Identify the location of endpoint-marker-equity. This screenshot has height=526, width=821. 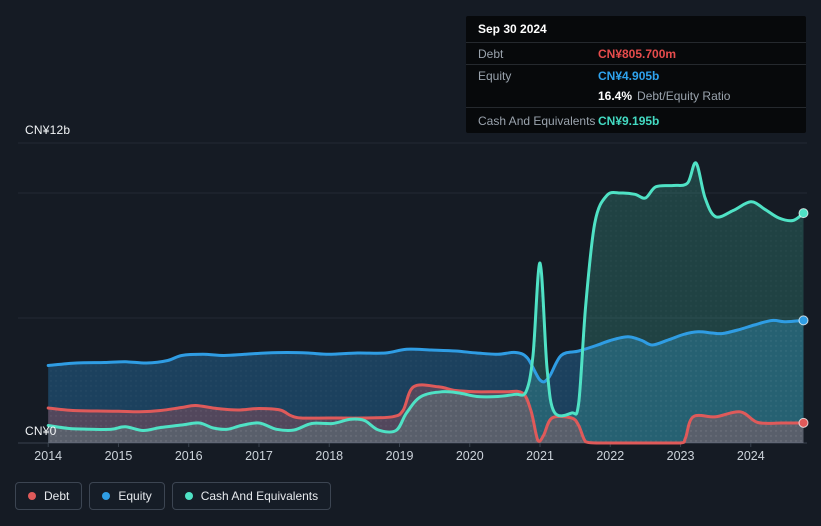
(803, 320).